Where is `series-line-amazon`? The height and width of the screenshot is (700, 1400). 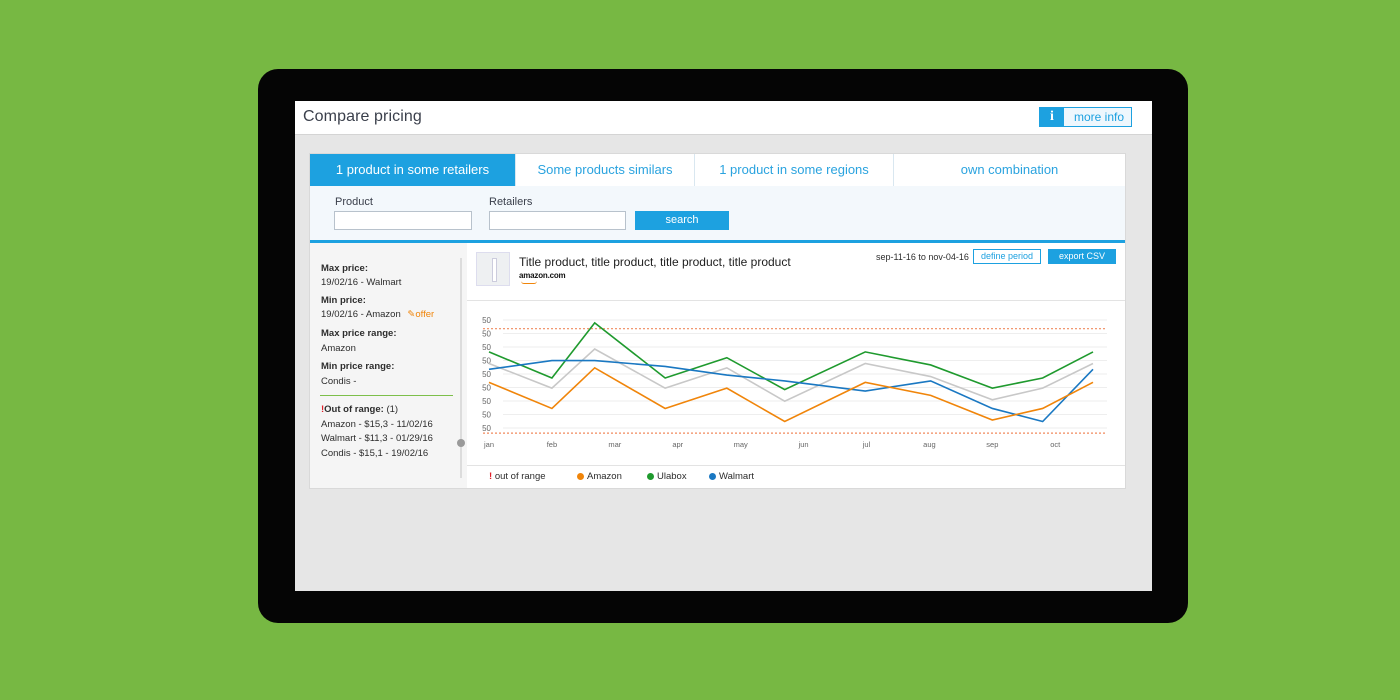 series-line-amazon is located at coordinates (791, 394).